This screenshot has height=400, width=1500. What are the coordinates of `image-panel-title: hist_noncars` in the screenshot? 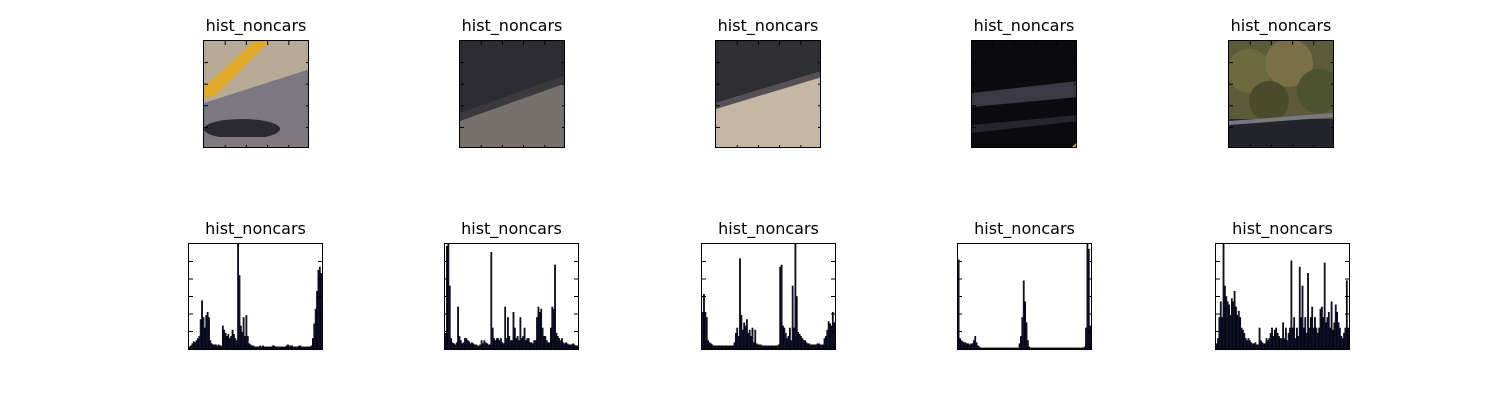 It's located at (768, 25).